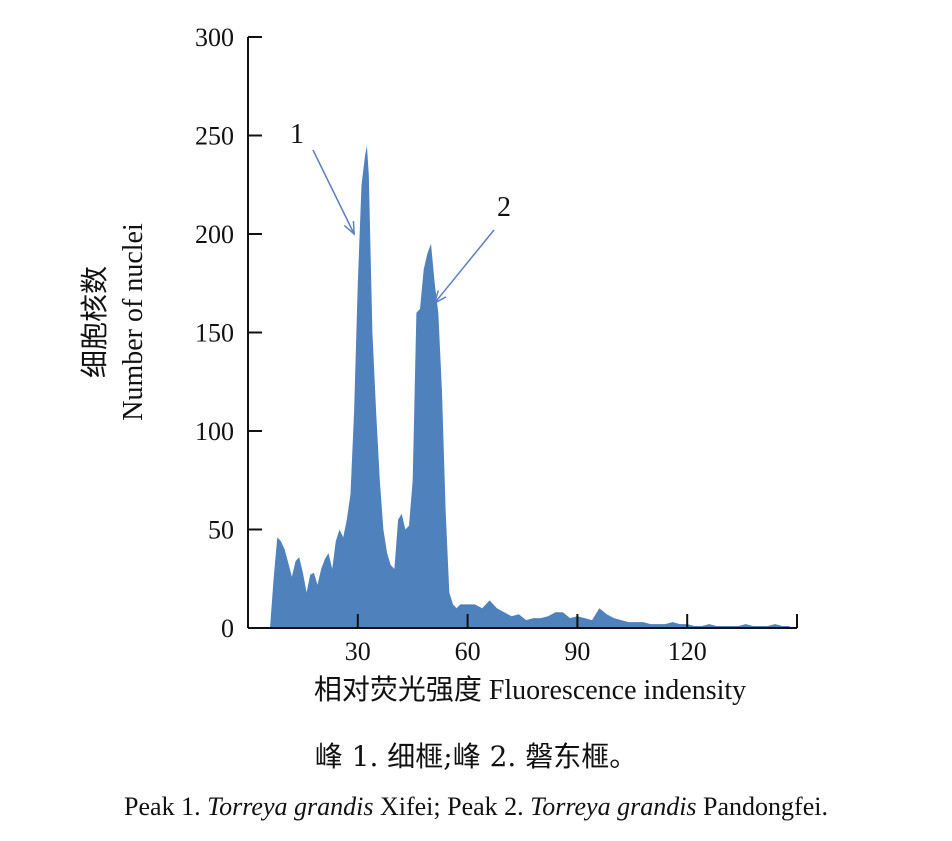  What do you see at coordinates (214, 431) in the screenshot?
I see `y-tick-label: 100` at bounding box center [214, 431].